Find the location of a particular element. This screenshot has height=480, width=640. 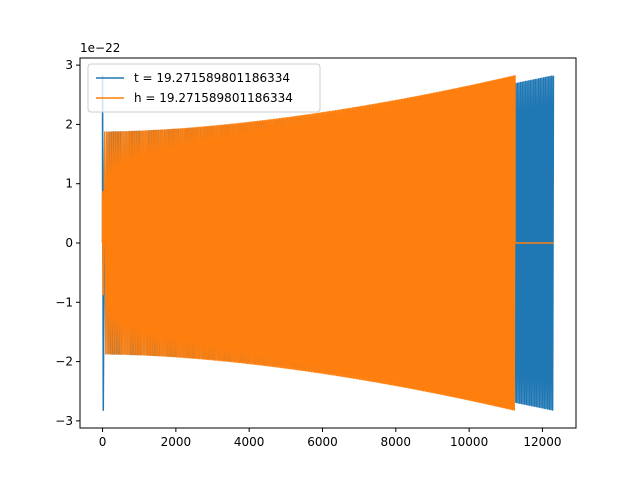

y-tick-label: −2 is located at coordinates (64, 362).